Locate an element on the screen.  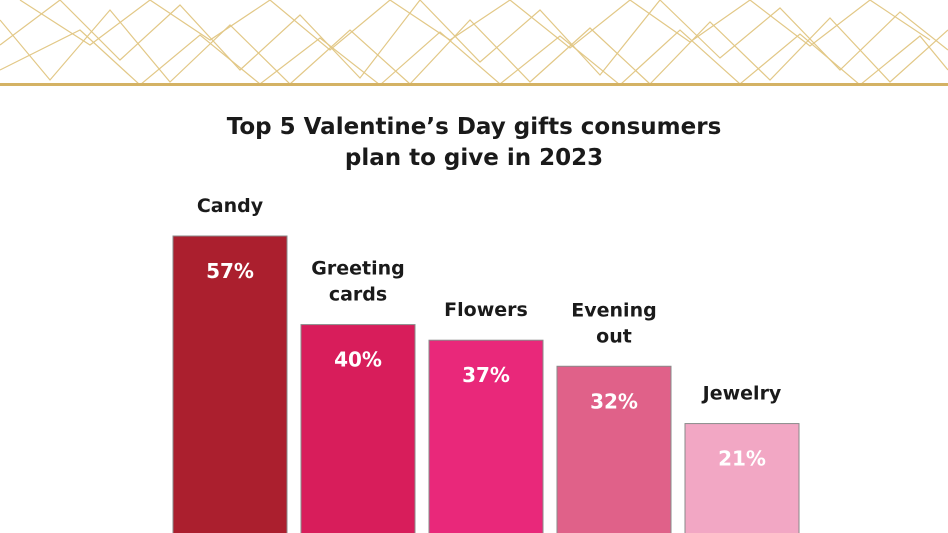
chart-title-line-2: plan to give in 2023 is located at coordinates (474, 158).